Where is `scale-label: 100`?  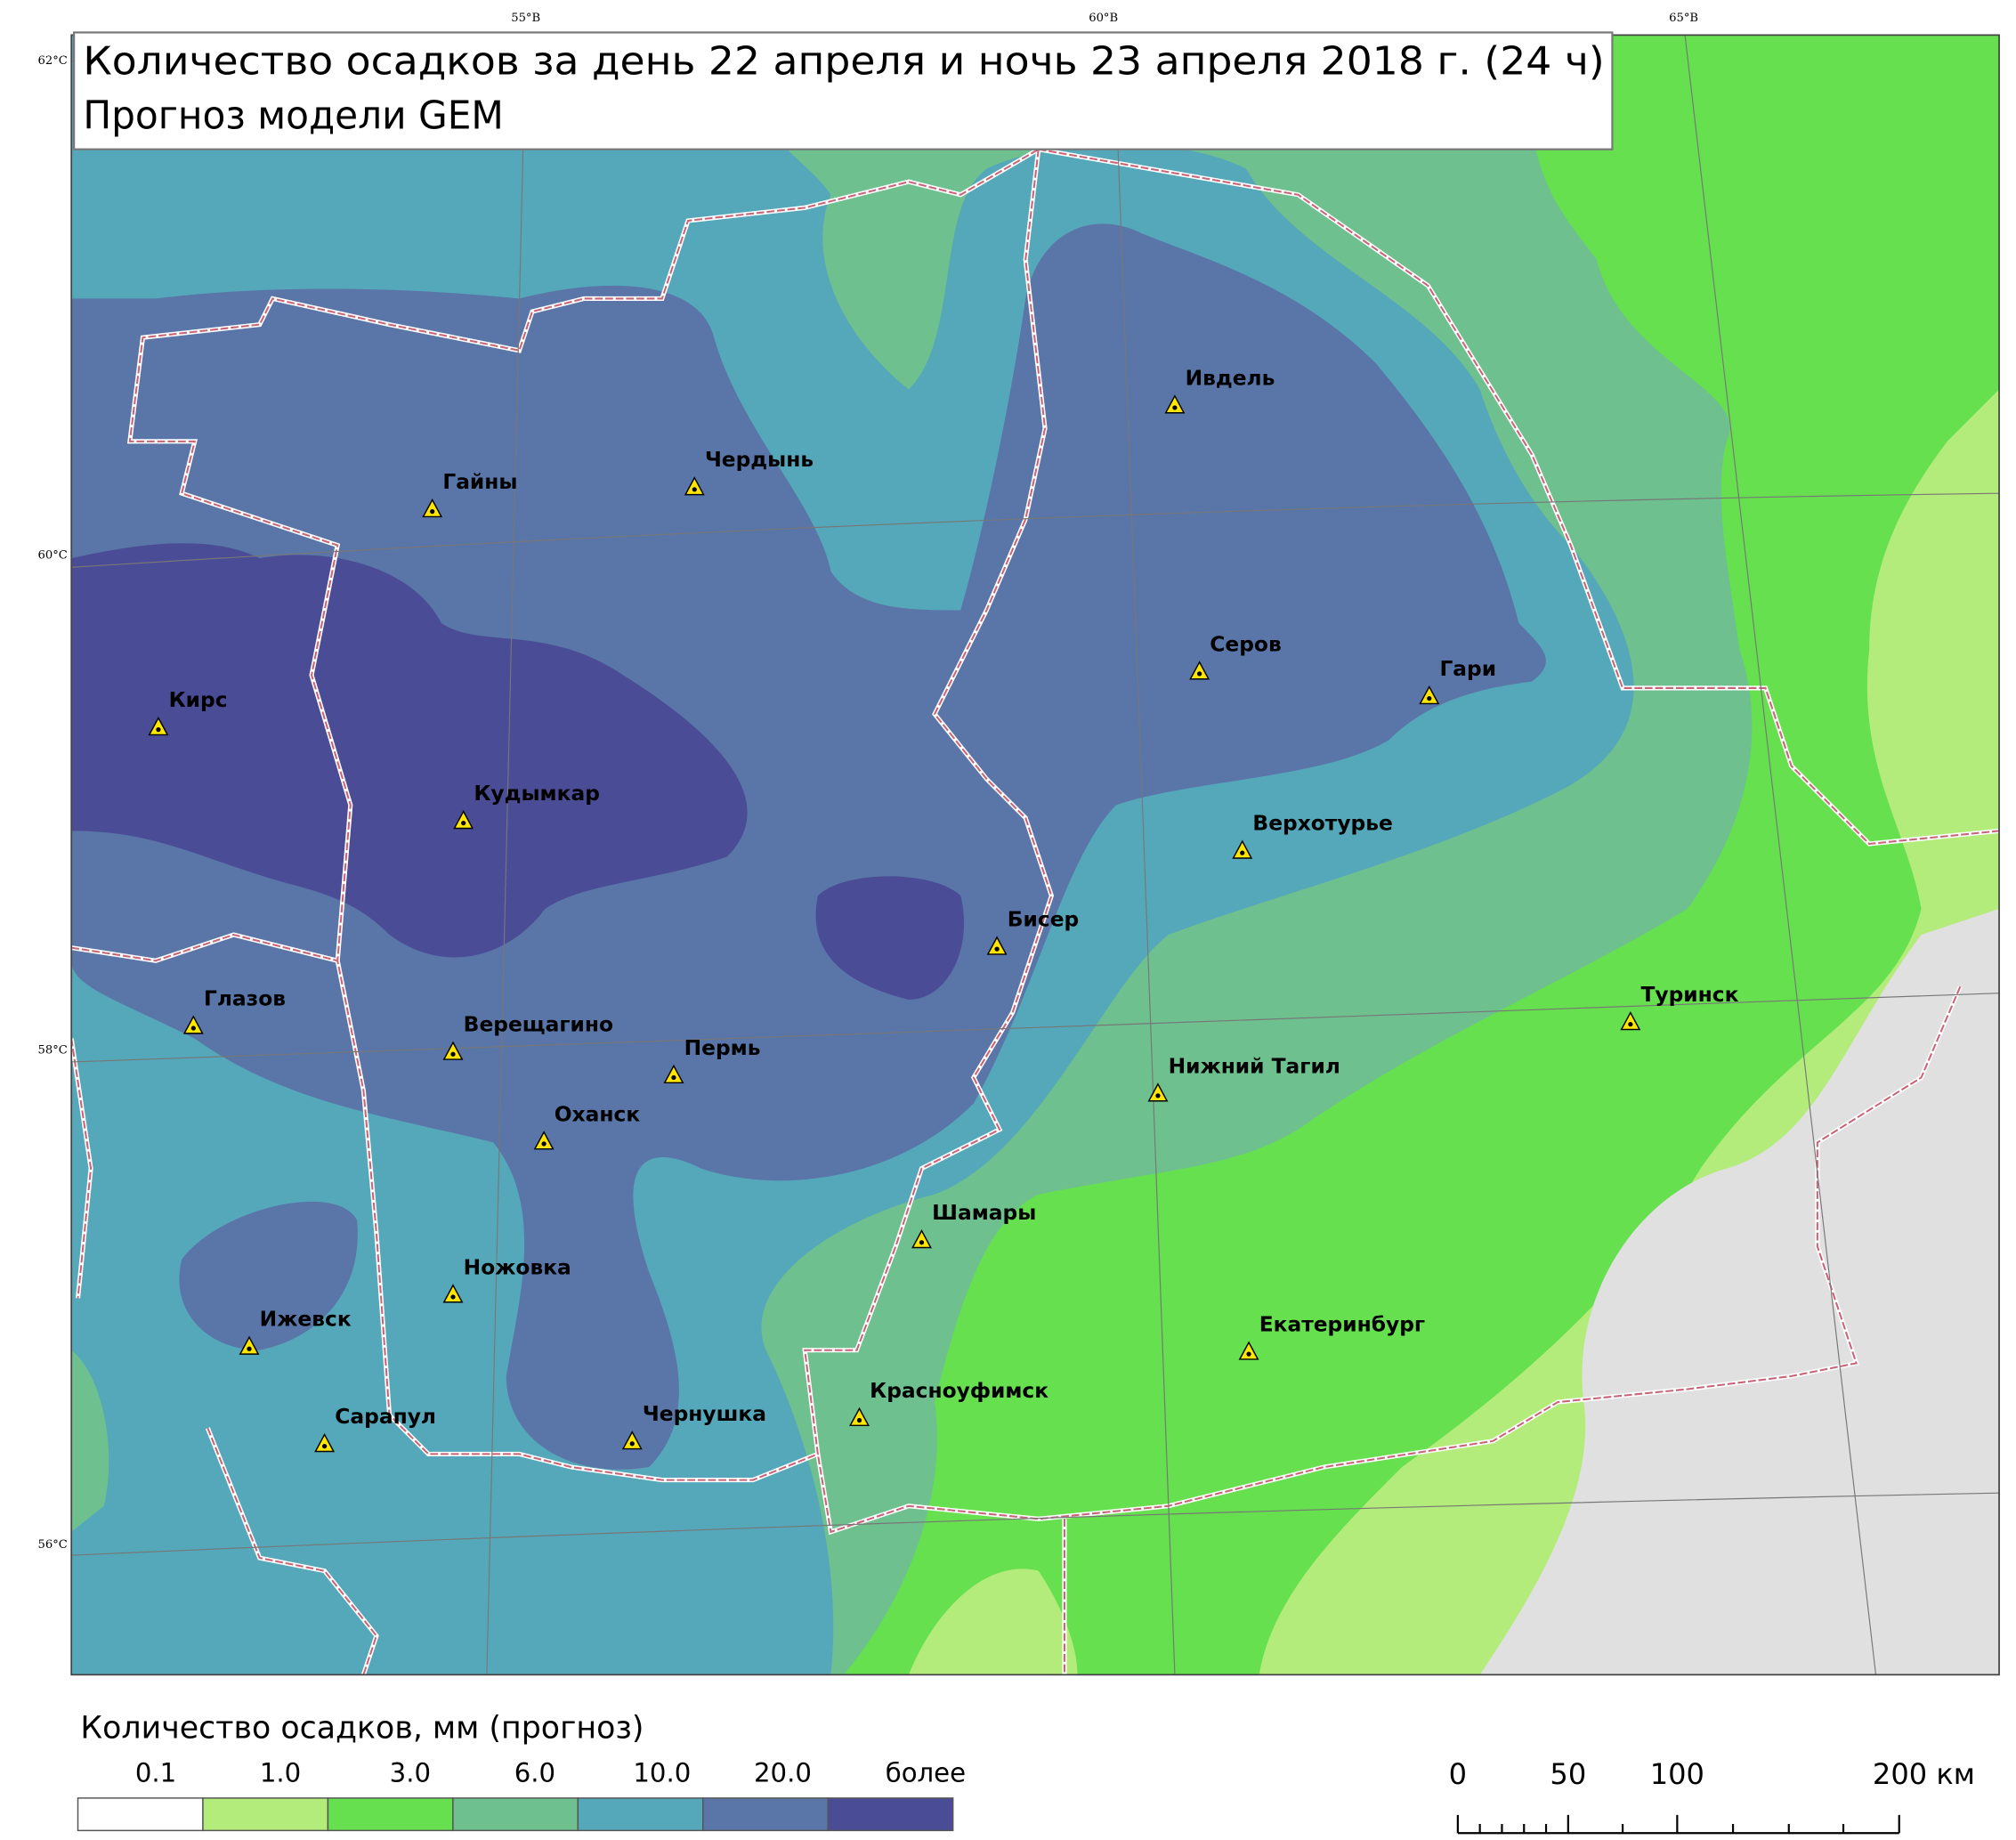
scale-label: 100 is located at coordinates (1677, 1774).